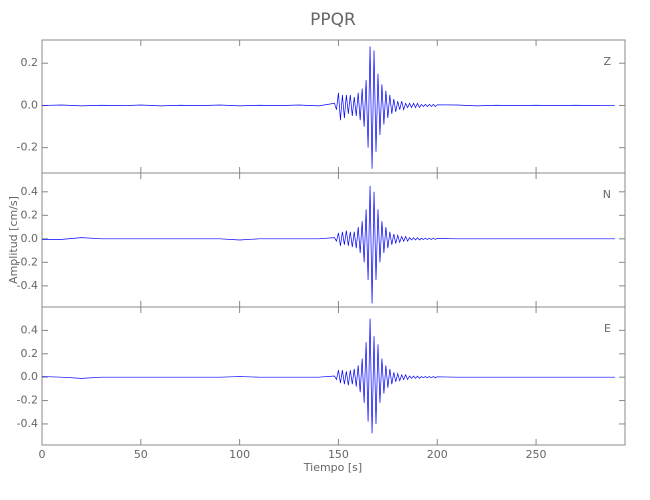  I want to click on component-label: E, so click(607, 328).